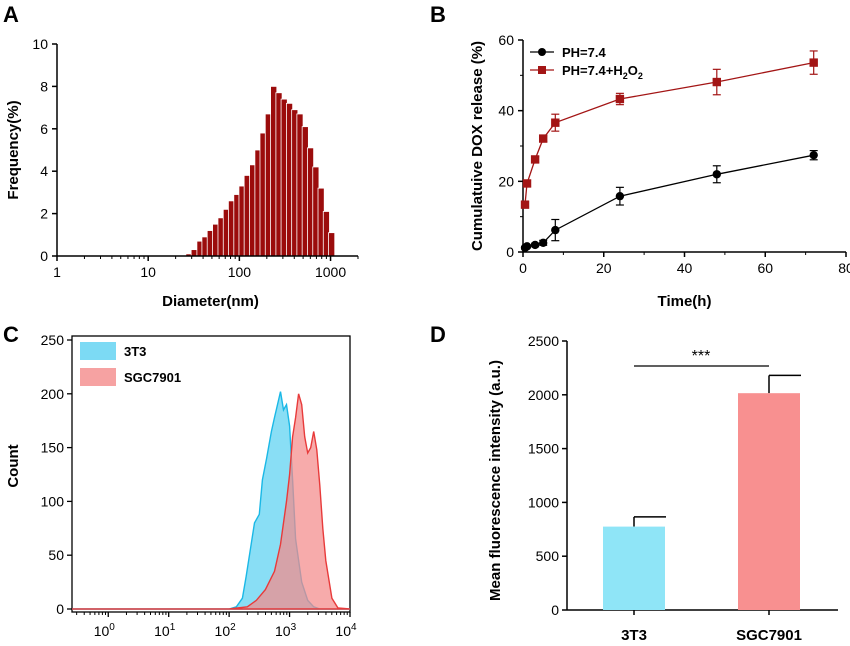 Image resolution: width=850 pixels, height=646 pixels. I want to click on y-tick-label: 60, so click(506, 40).